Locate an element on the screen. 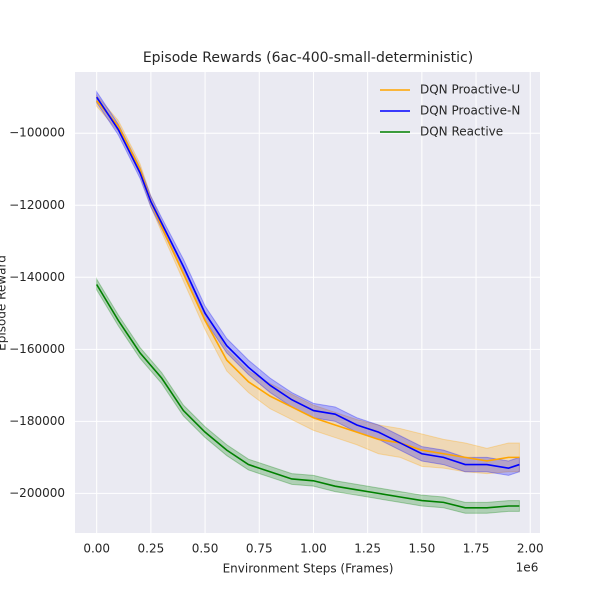 The width and height of the screenshot is (600, 600). x-tick-label: 0.75 is located at coordinates (259, 549).